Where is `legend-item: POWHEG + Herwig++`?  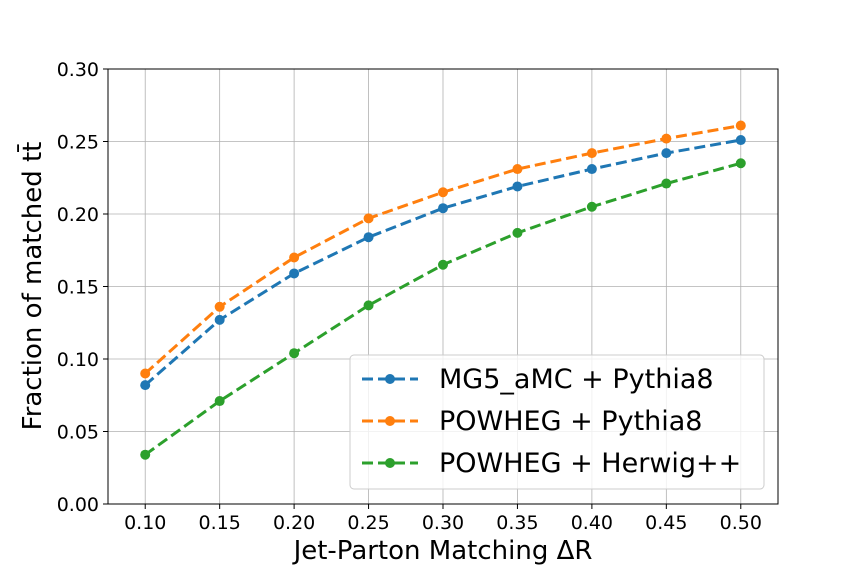 legend-item: POWHEG + Herwig++ is located at coordinates (551, 463).